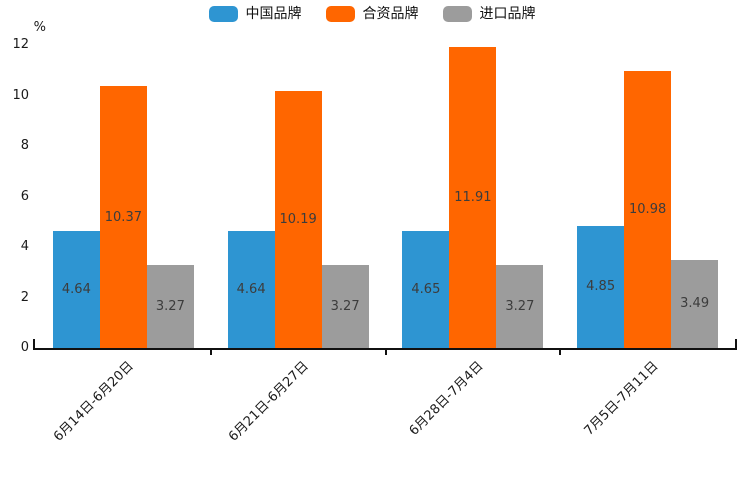  Describe the element at coordinates (94, 401) in the screenshot. I see `x-tick-label: 6月14日-6月20日` at that location.